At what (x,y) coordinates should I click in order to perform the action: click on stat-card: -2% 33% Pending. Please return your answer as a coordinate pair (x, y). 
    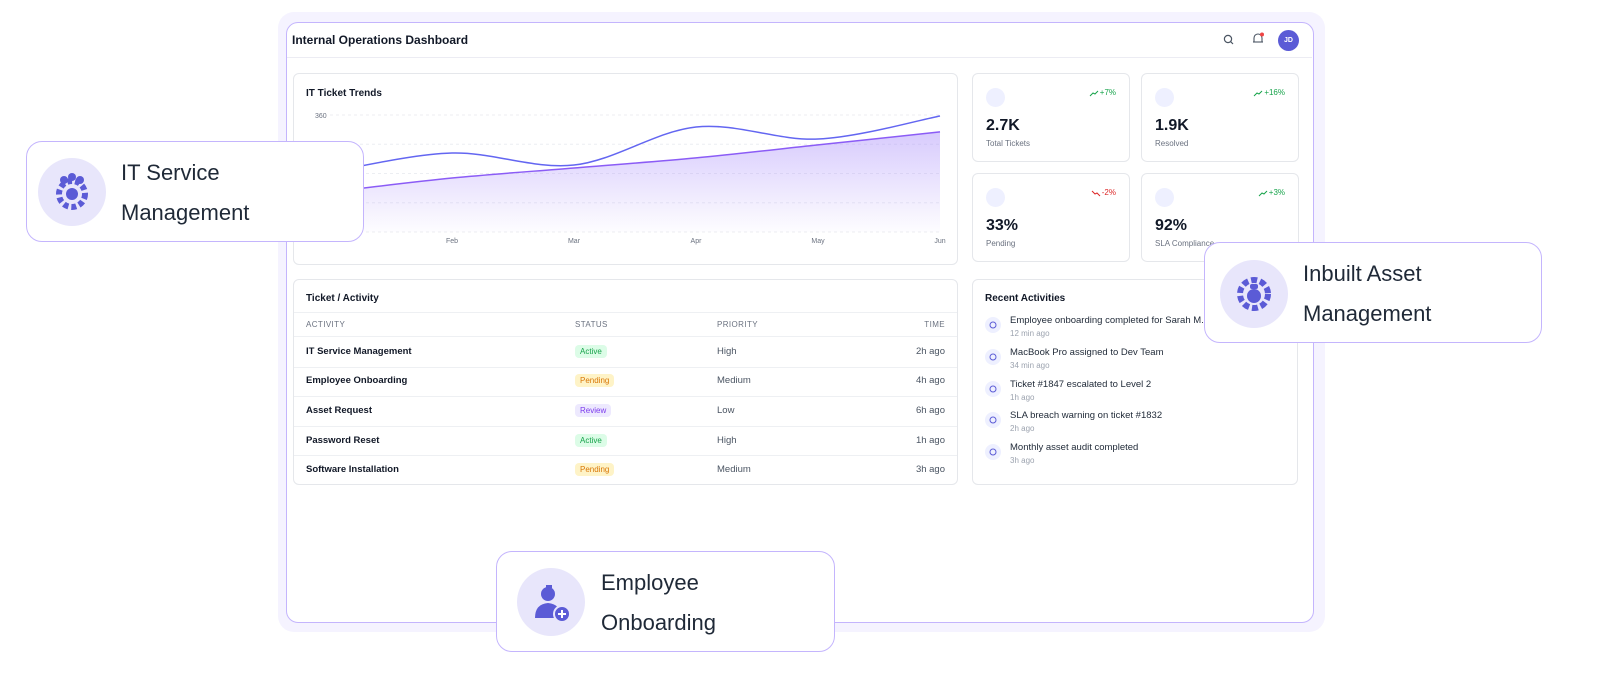
    Looking at the image, I should click on (1051, 217).